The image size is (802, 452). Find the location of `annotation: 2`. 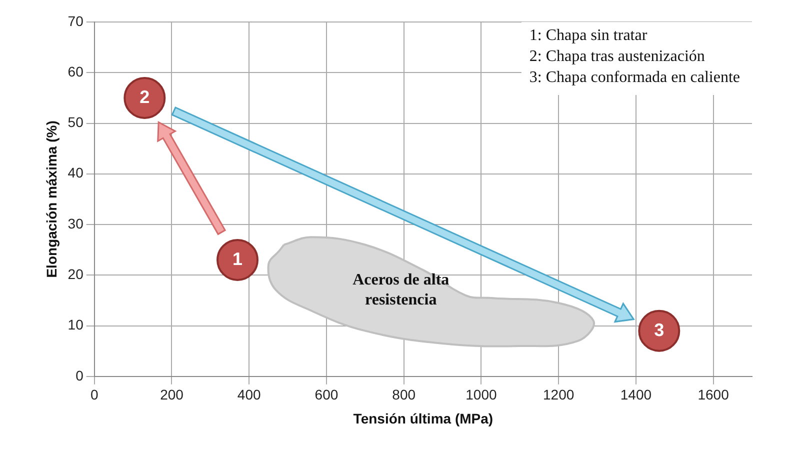

annotation: 2 is located at coordinates (145, 96).